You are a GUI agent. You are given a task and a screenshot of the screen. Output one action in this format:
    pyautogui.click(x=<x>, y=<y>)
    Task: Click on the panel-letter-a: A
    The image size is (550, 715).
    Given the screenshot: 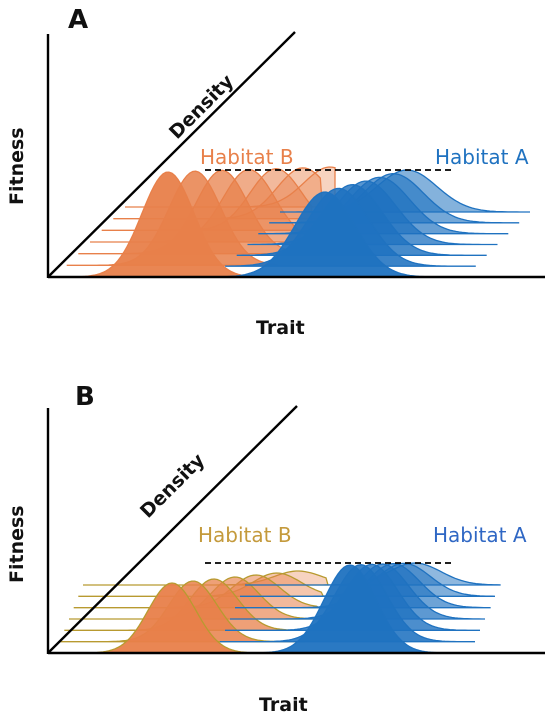 What is the action you would take?
    pyautogui.click(x=78, y=20)
    